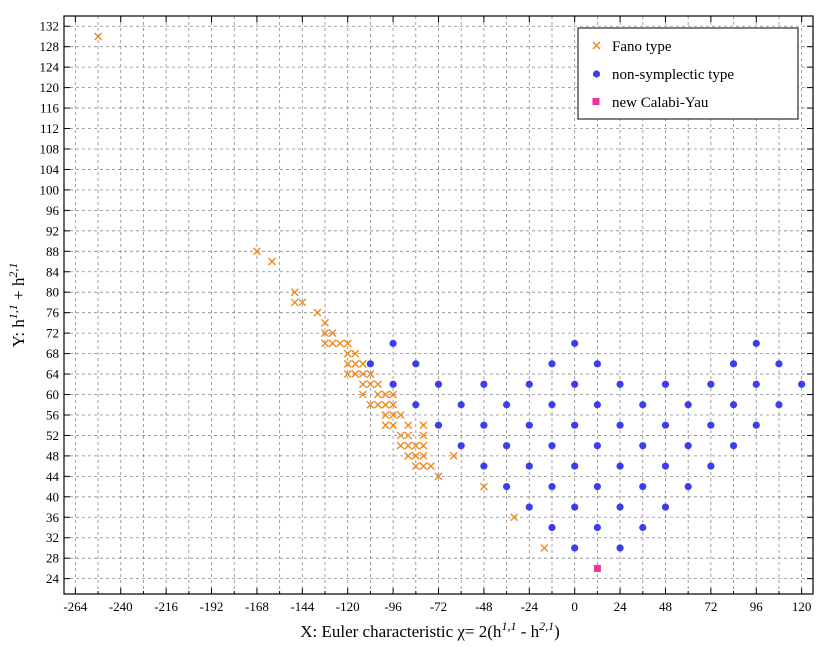  I want to click on x-tick-label: -216, so click(166, 606).